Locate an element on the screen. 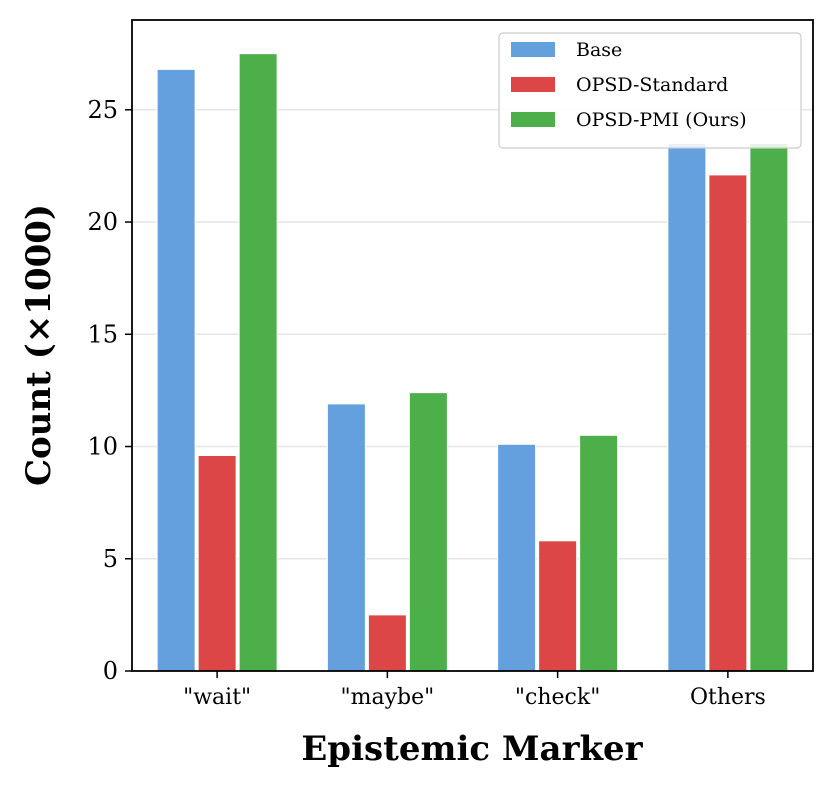 The height and width of the screenshot is (793, 836). legend-box is located at coordinates (650, 90).